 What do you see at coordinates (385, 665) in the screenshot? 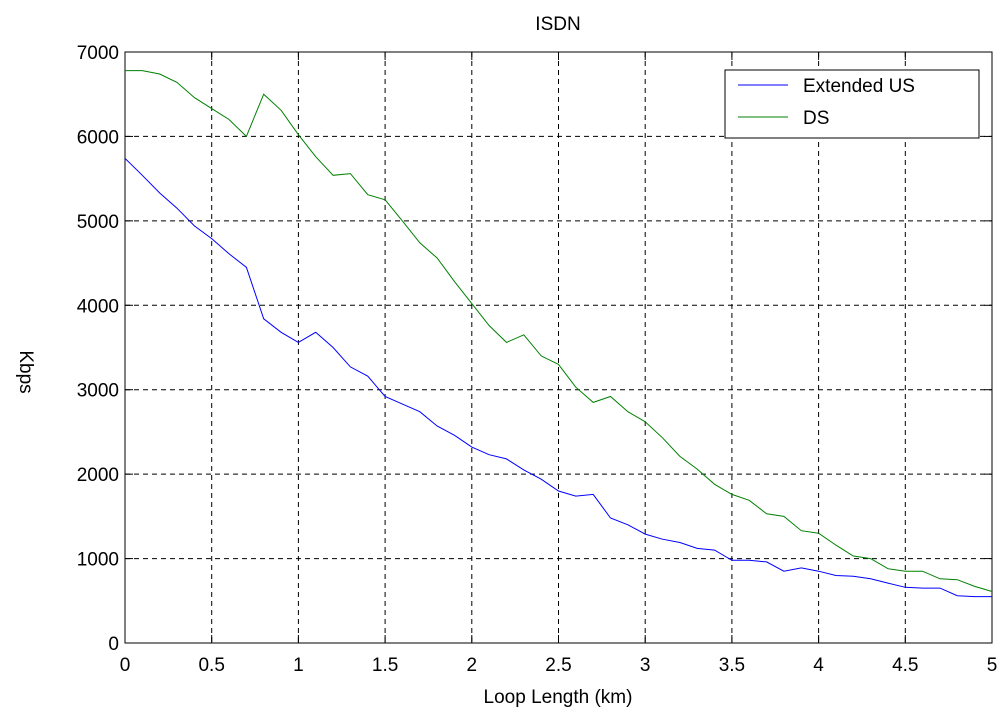
I see `x-tick-label: 1.5` at bounding box center [385, 665].